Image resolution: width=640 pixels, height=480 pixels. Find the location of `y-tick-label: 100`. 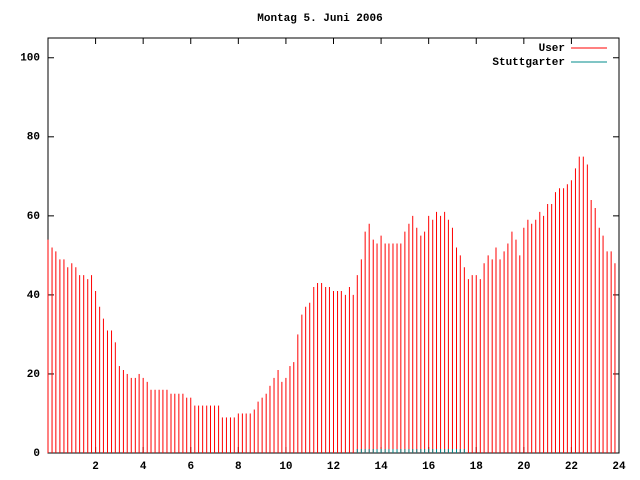

y-tick-label: 100 is located at coordinates (30, 59).